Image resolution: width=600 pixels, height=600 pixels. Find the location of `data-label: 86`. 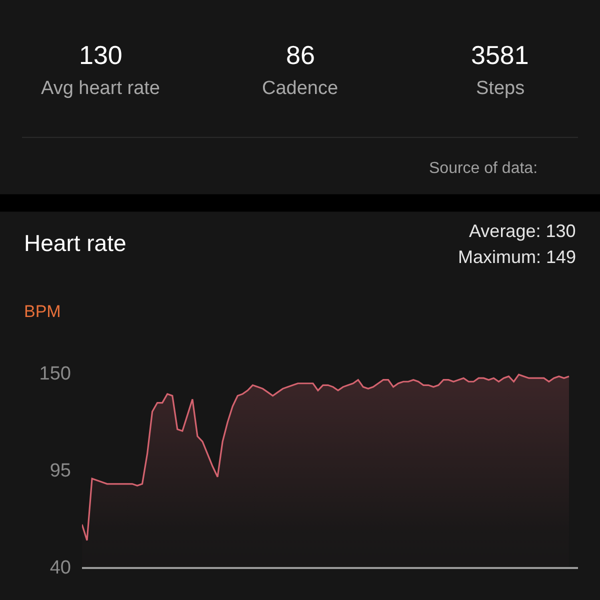

data-label: 86 is located at coordinates (300, 55).